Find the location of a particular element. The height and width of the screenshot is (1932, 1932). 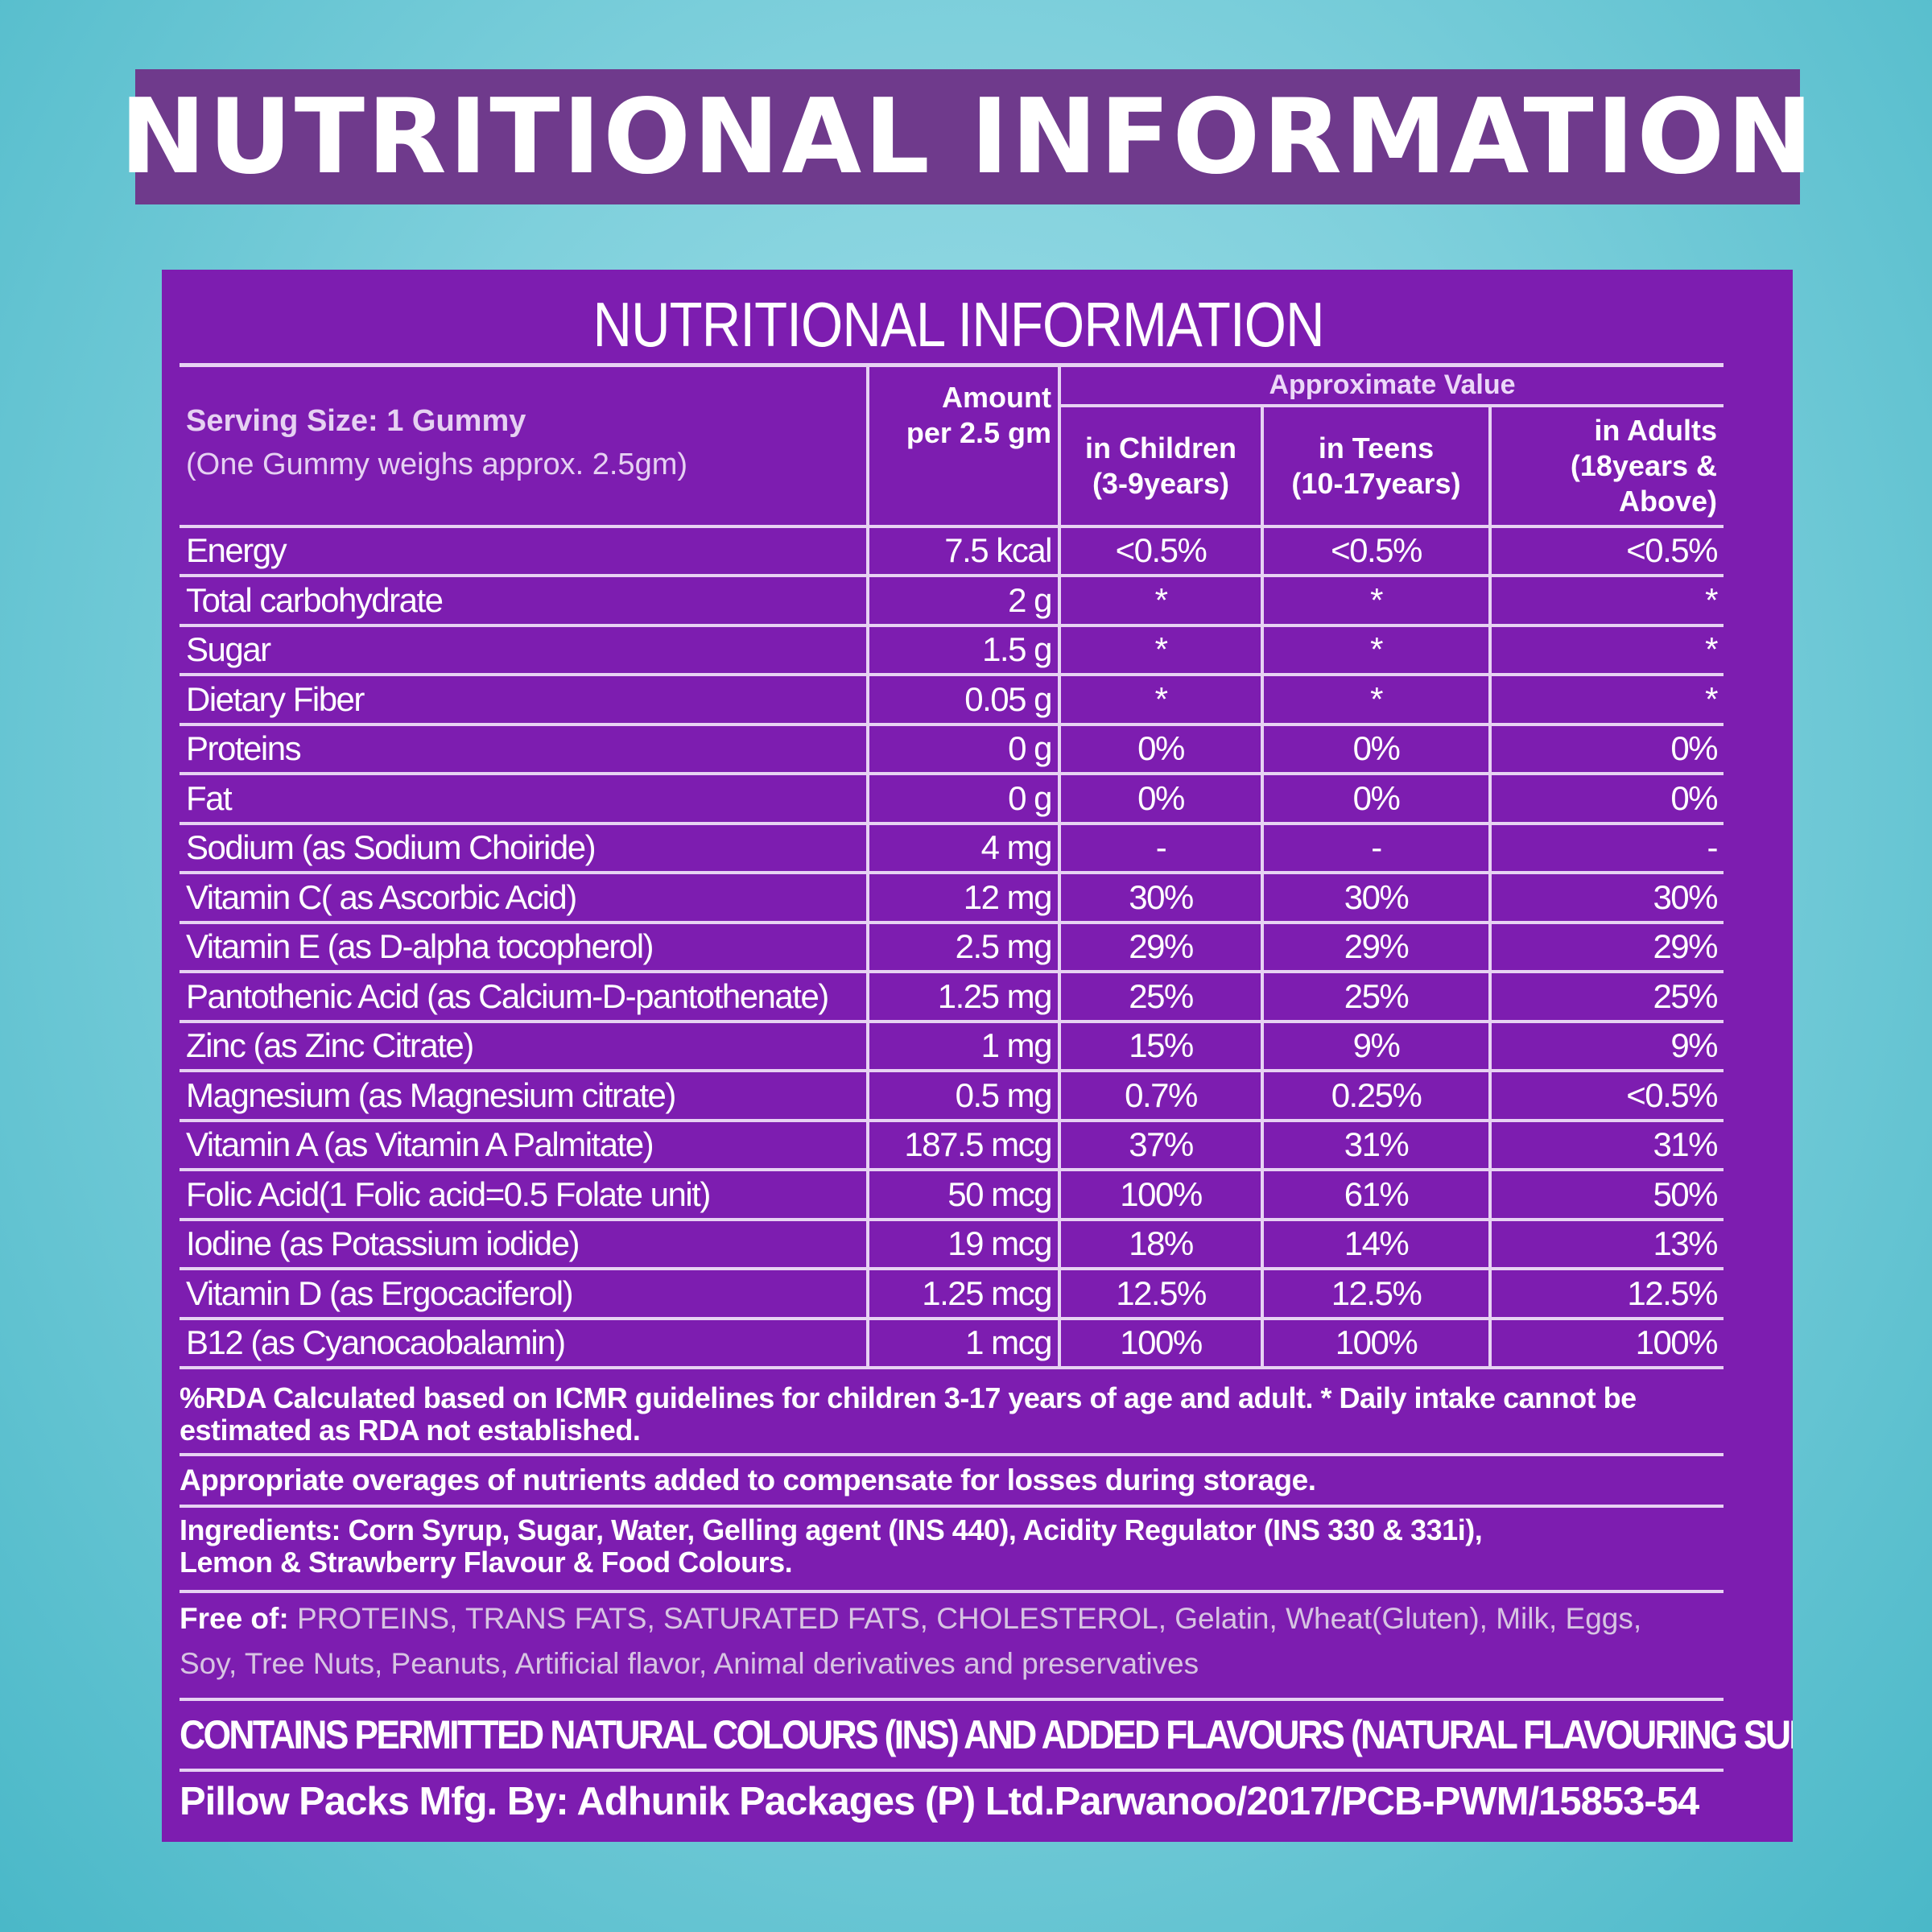

nutrient-name: Fat is located at coordinates (524, 798).